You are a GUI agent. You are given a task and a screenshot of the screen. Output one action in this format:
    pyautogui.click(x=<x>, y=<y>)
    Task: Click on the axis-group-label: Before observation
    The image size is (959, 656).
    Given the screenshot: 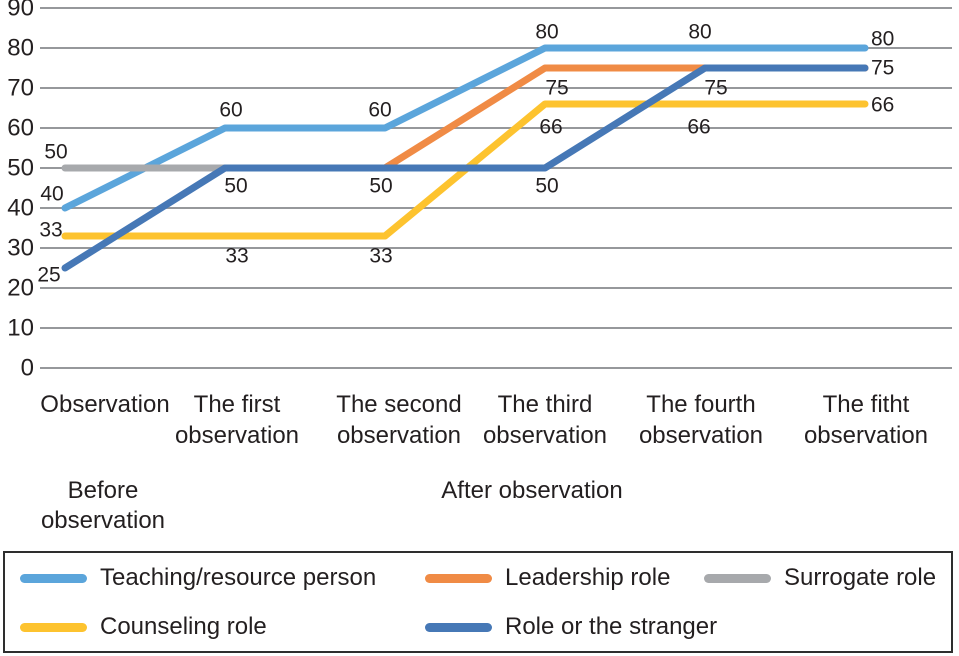 What is the action you would take?
    pyautogui.click(x=103, y=505)
    